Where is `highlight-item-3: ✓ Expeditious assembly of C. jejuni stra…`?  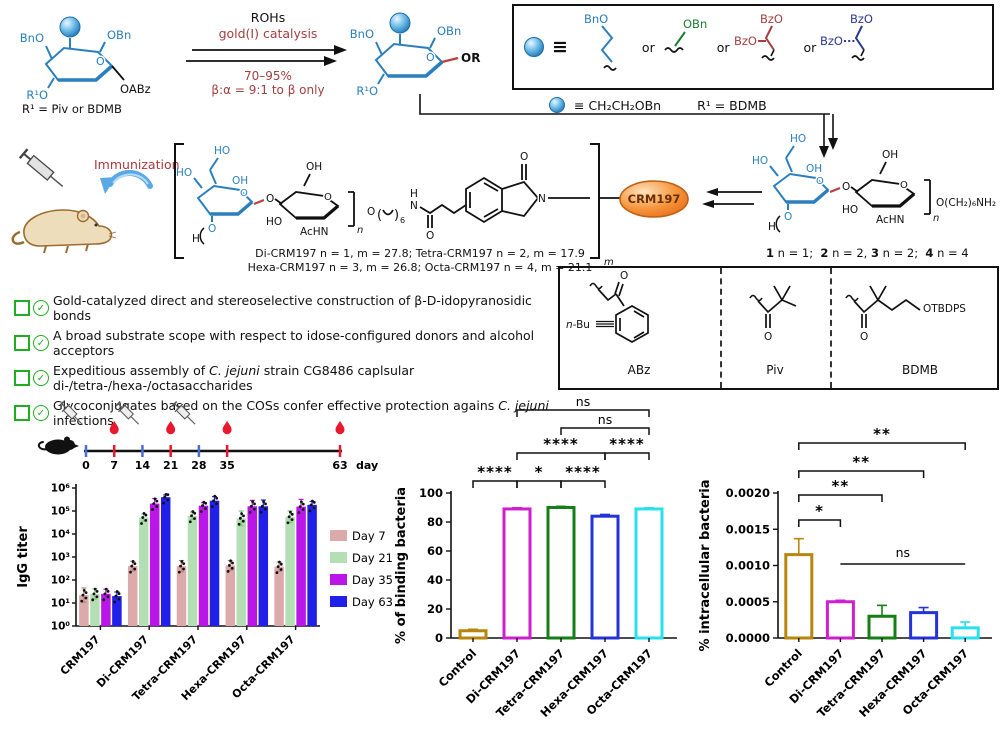
highlight-item-3: ✓ Expeditious assembly of C. jejuni stra… is located at coordinates (286, 378).